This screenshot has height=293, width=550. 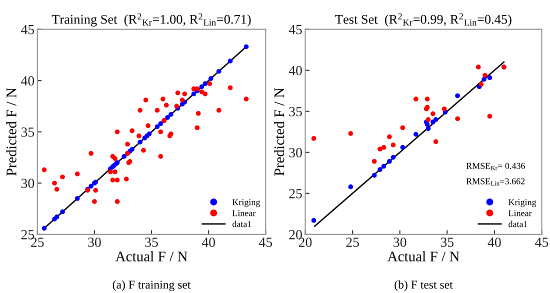 What do you see at coordinates (447, 242) in the screenshot?
I see `x-tick-label: 35` at bounding box center [447, 242].